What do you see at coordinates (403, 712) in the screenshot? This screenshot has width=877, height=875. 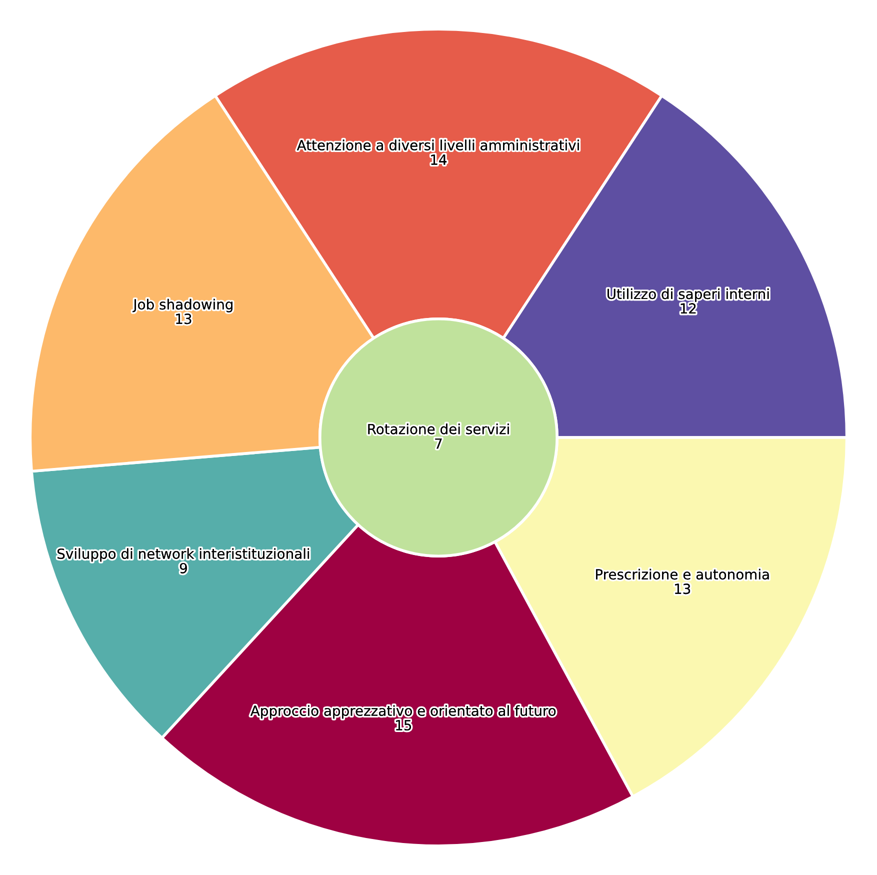 I see `category-label: Approccio apprezzativo e orientato al futuro` at bounding box center [403, 712].